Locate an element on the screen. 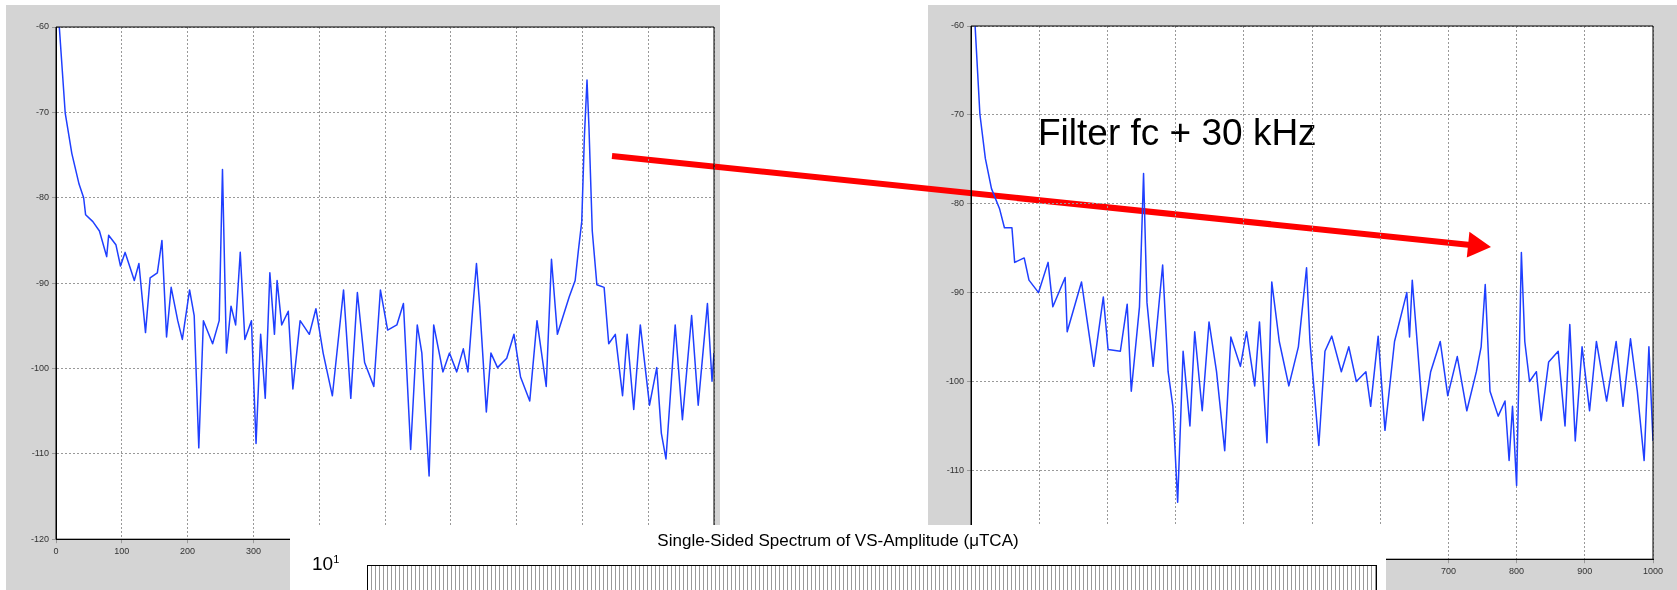 The image size is (1677, 590). y-tick-label: -120 is located at coordinates (40, 538).